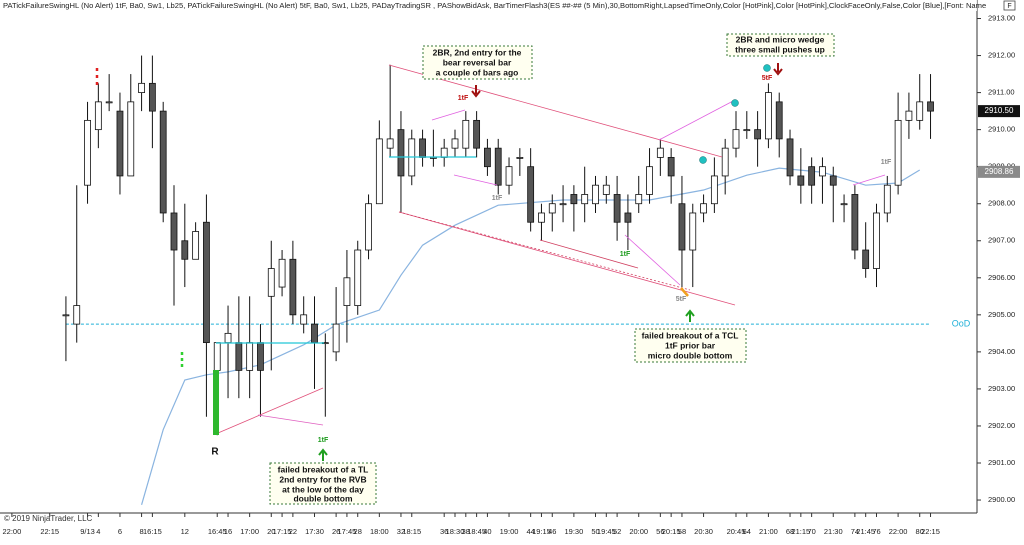 The height and width of the screenshot is (545, 1024). What do you see at coordinates (336, 531) in the screenshot?
I see `x-tick-label: 26` at bounding box center [336, 531].